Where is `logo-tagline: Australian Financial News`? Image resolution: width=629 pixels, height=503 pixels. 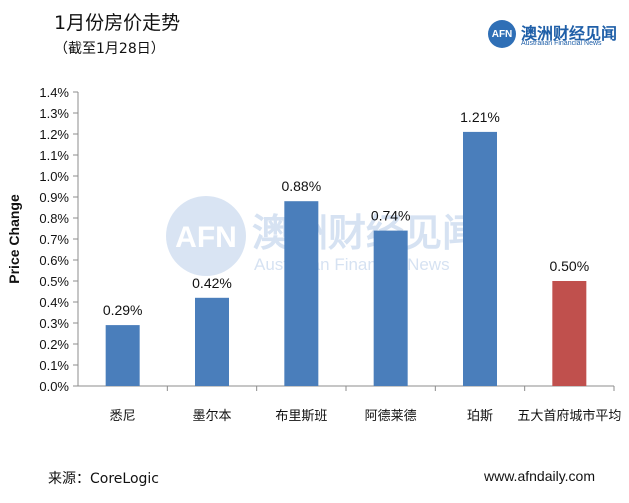
logo-tagline: Australian Financial News is located at coordinates (561, 43).